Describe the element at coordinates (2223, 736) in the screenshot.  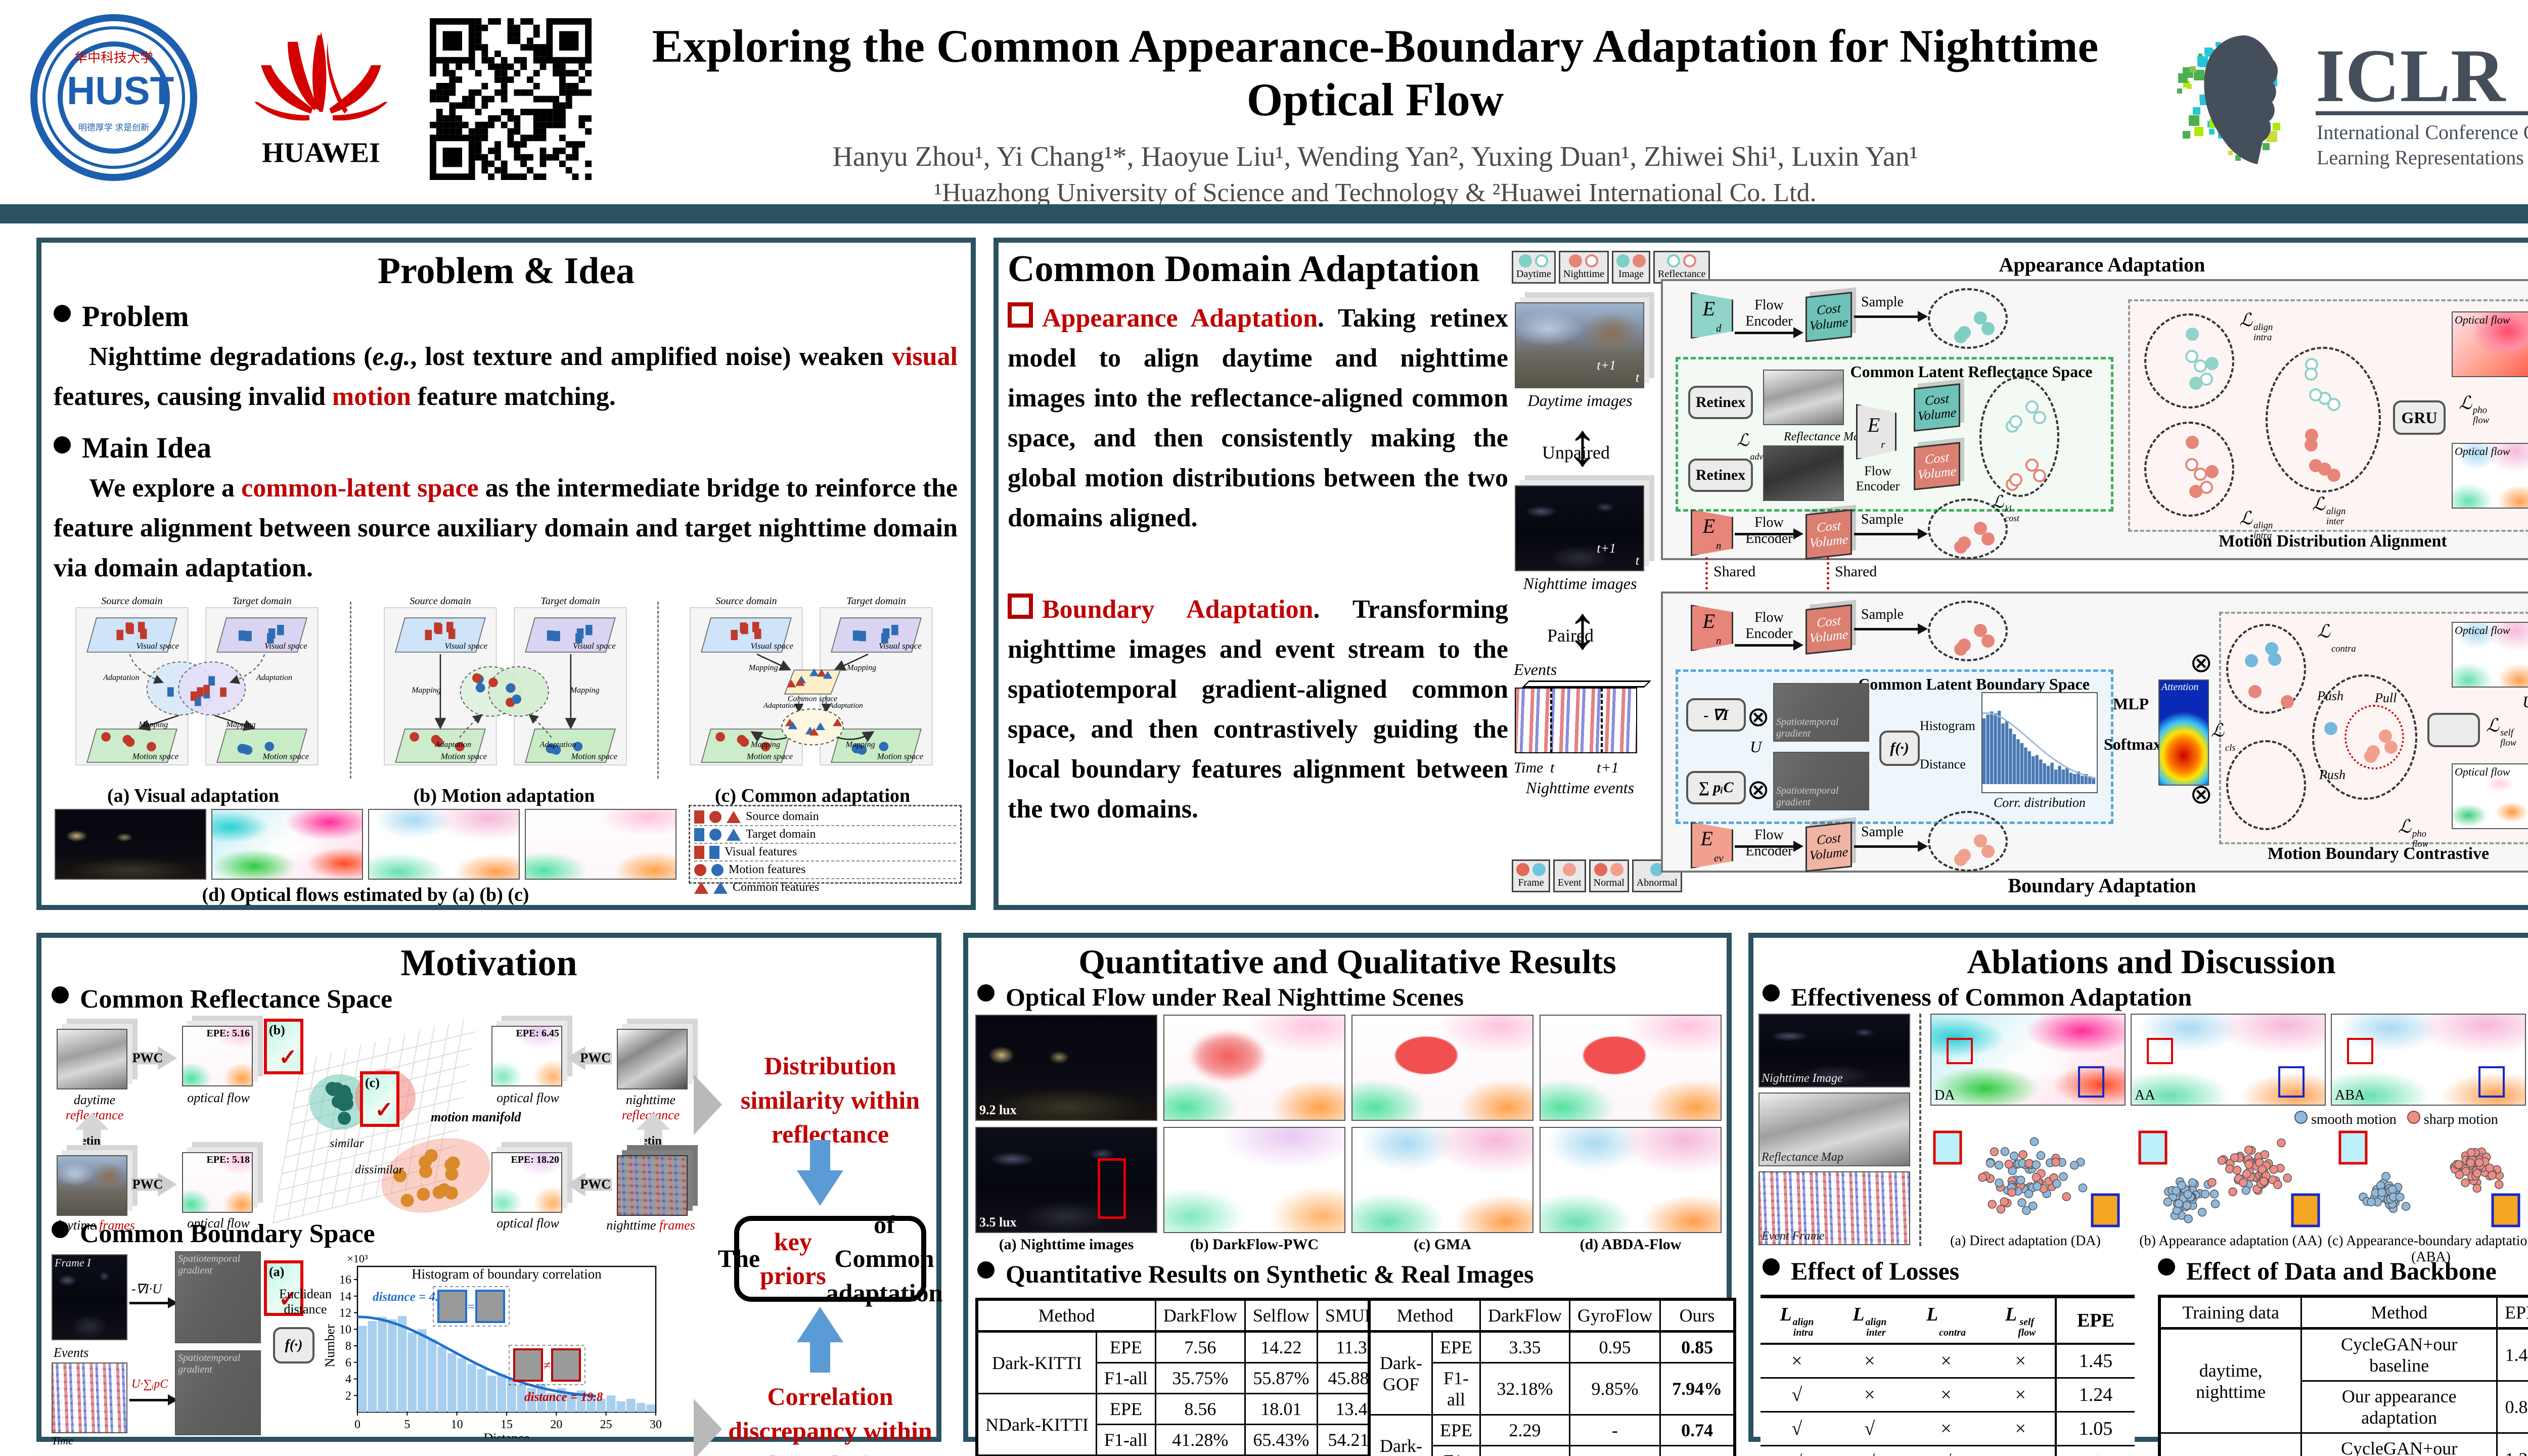
I see `l-cls: ℒ cls` at that location.